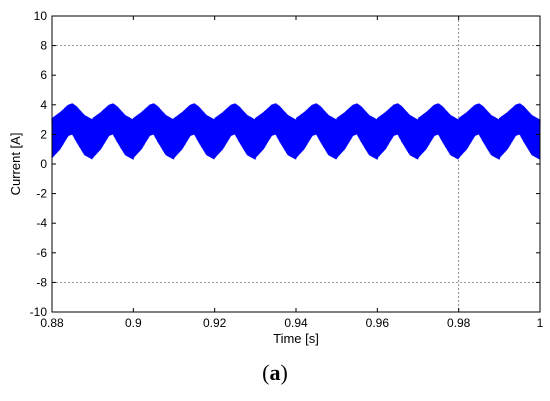  What do you see at coordinates (41, 16) in the screenshot?
I see `y-tick-label: 10` at bounding box center [41, 16].